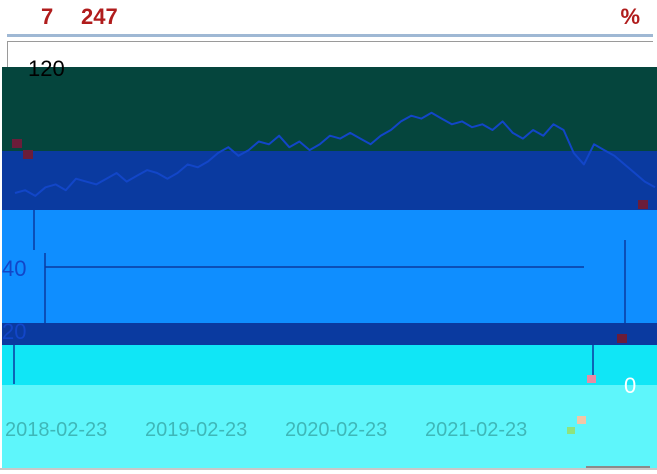 This screenshot has width=657, height=474. Describe the element at coordinates (329, 334) in the screenshot. I see `band-navy-lower` at that location.